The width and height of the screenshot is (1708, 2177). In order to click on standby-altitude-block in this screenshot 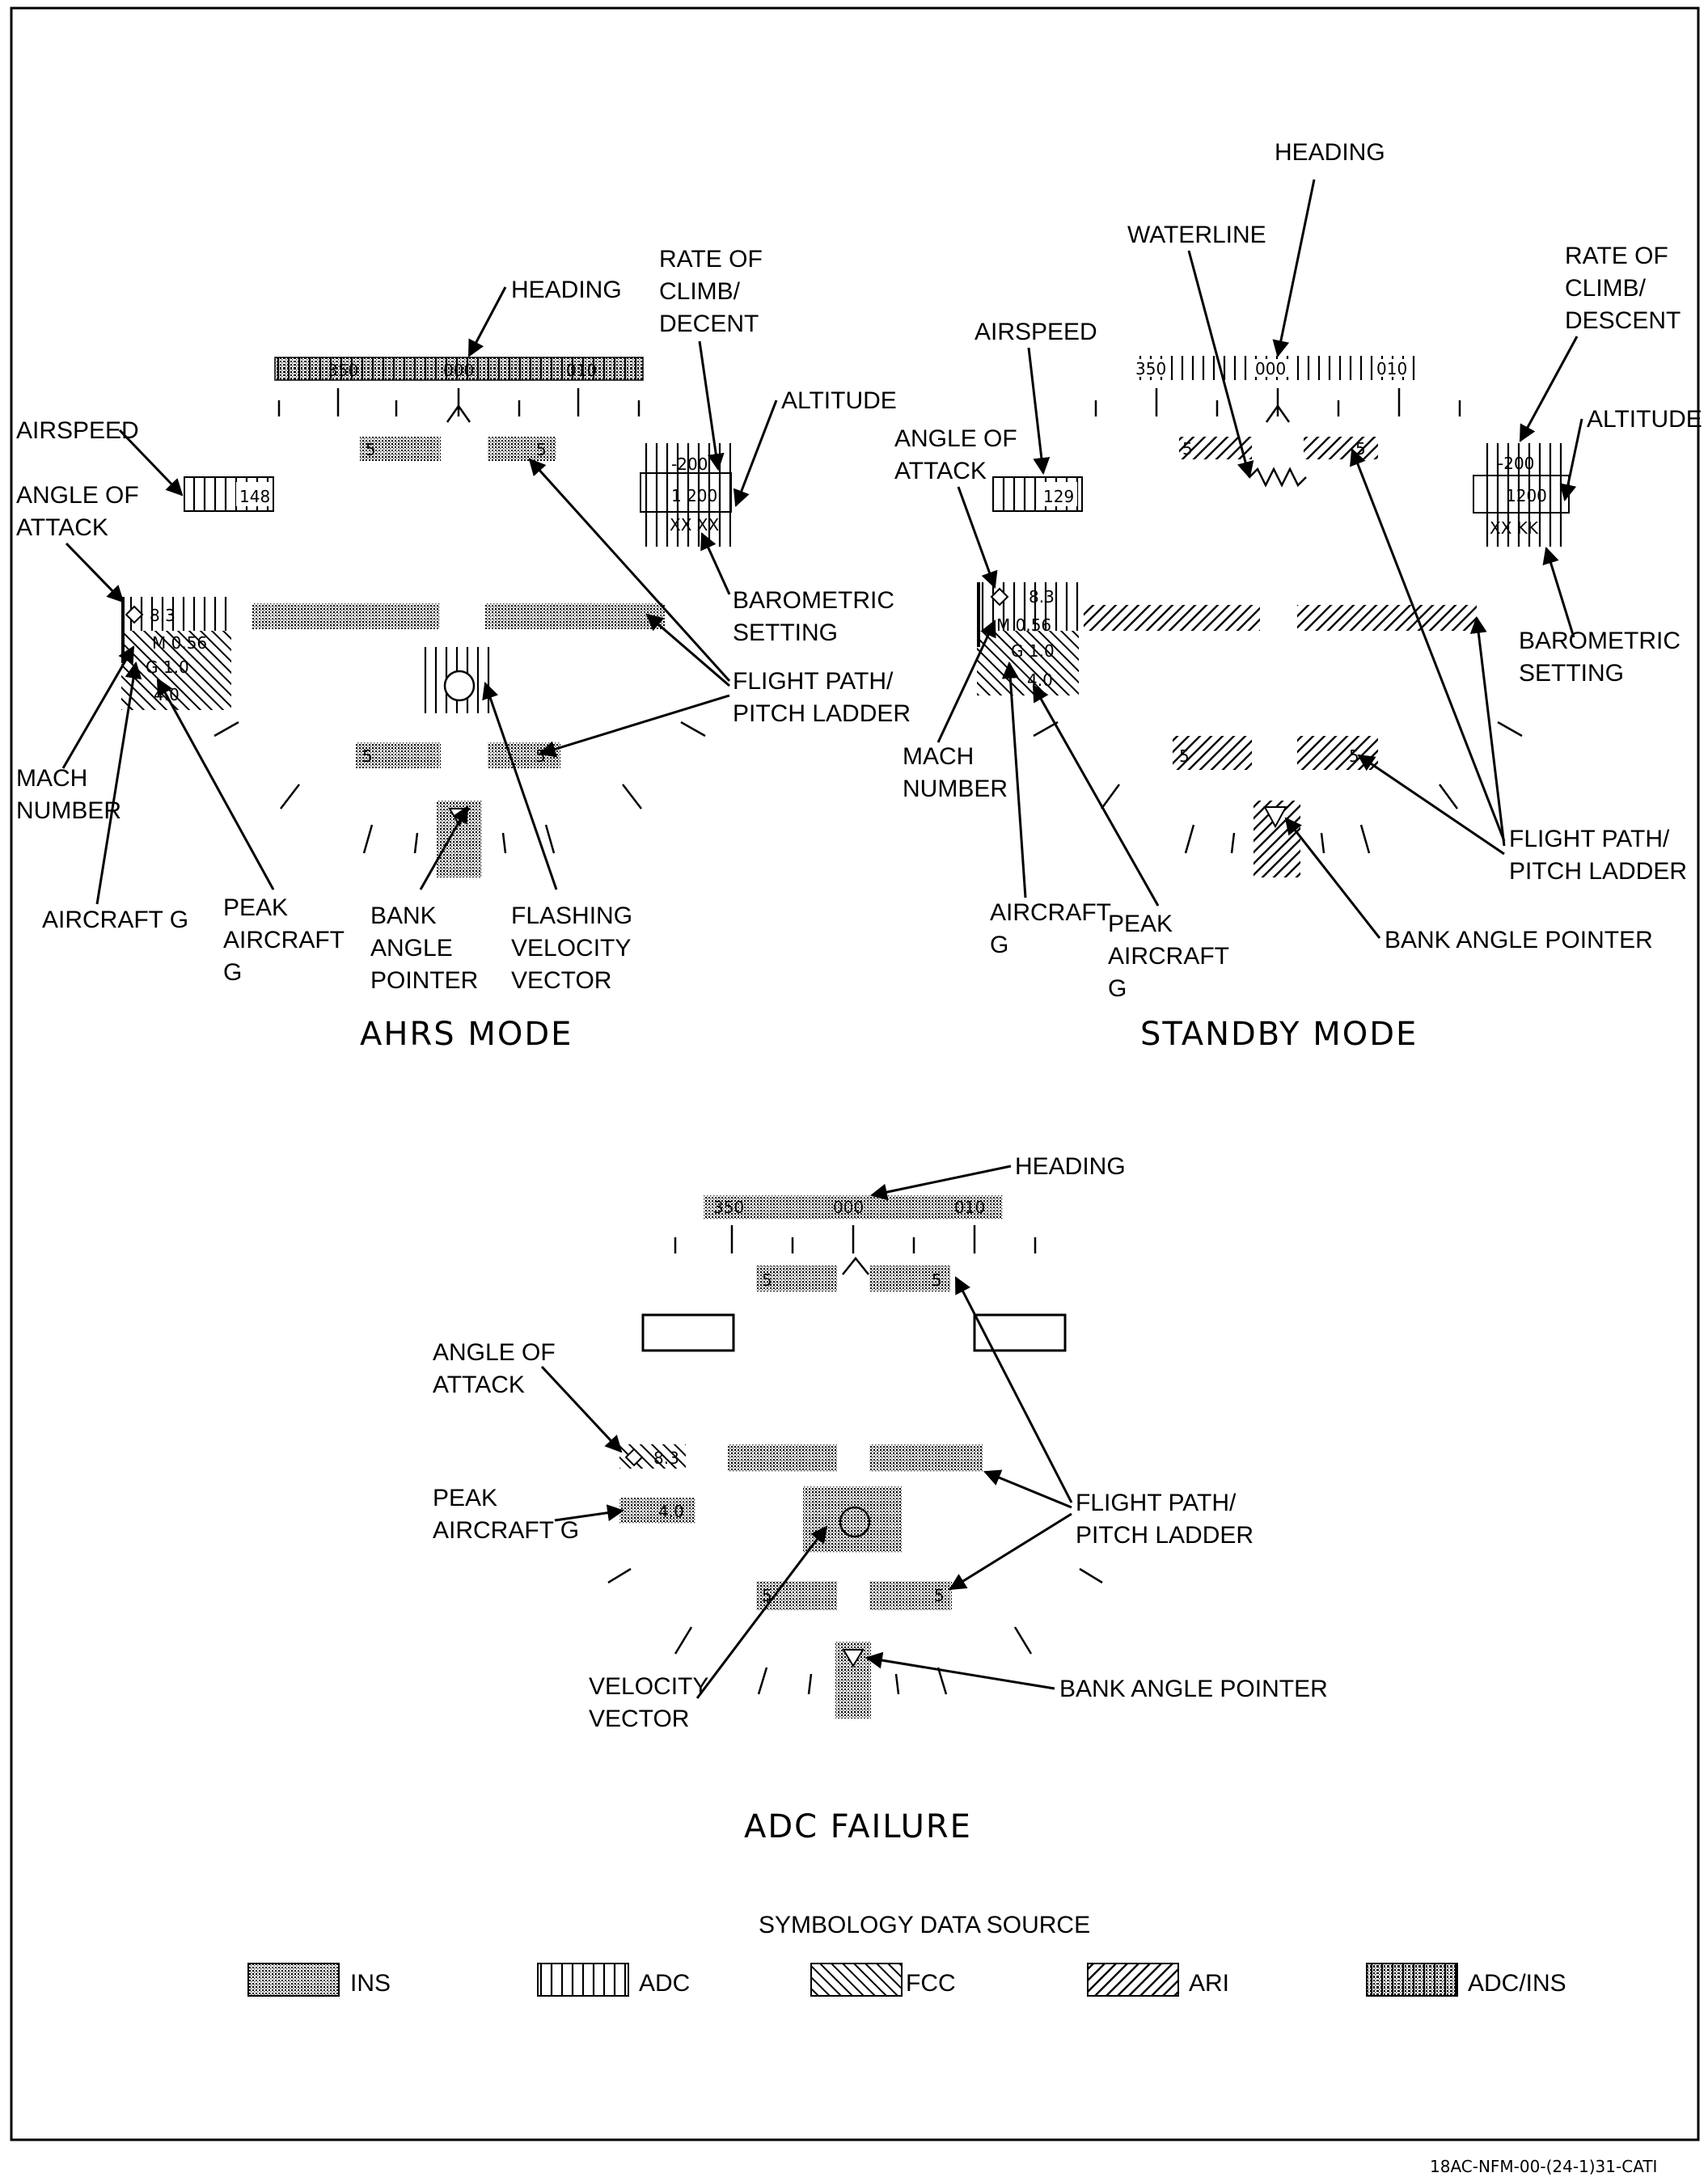, I will do `click(1523, 495)`.